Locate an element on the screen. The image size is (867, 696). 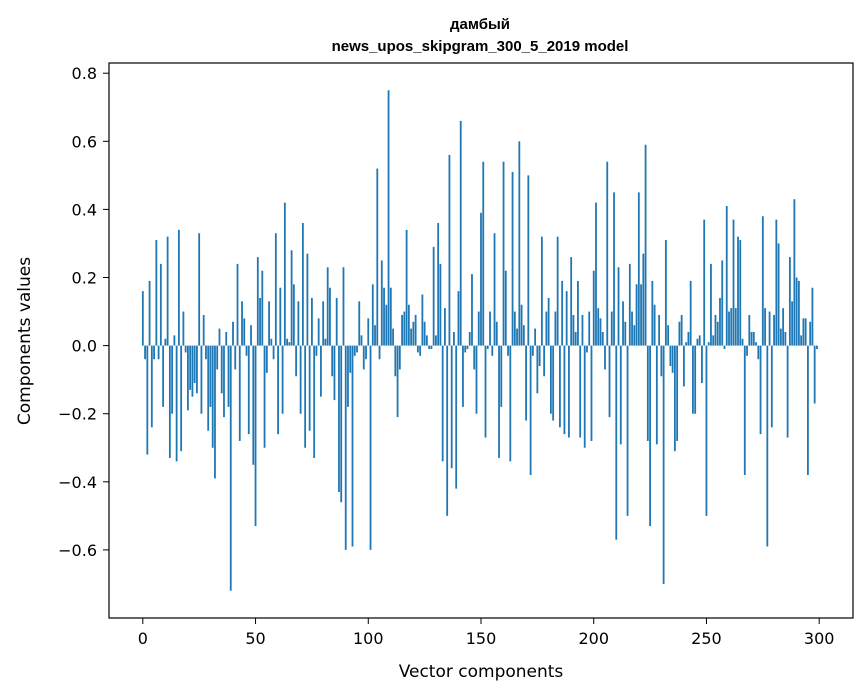
x-axis-ticks: 0 50 100 150 200 250 300 is located at coordinates (486, 633).